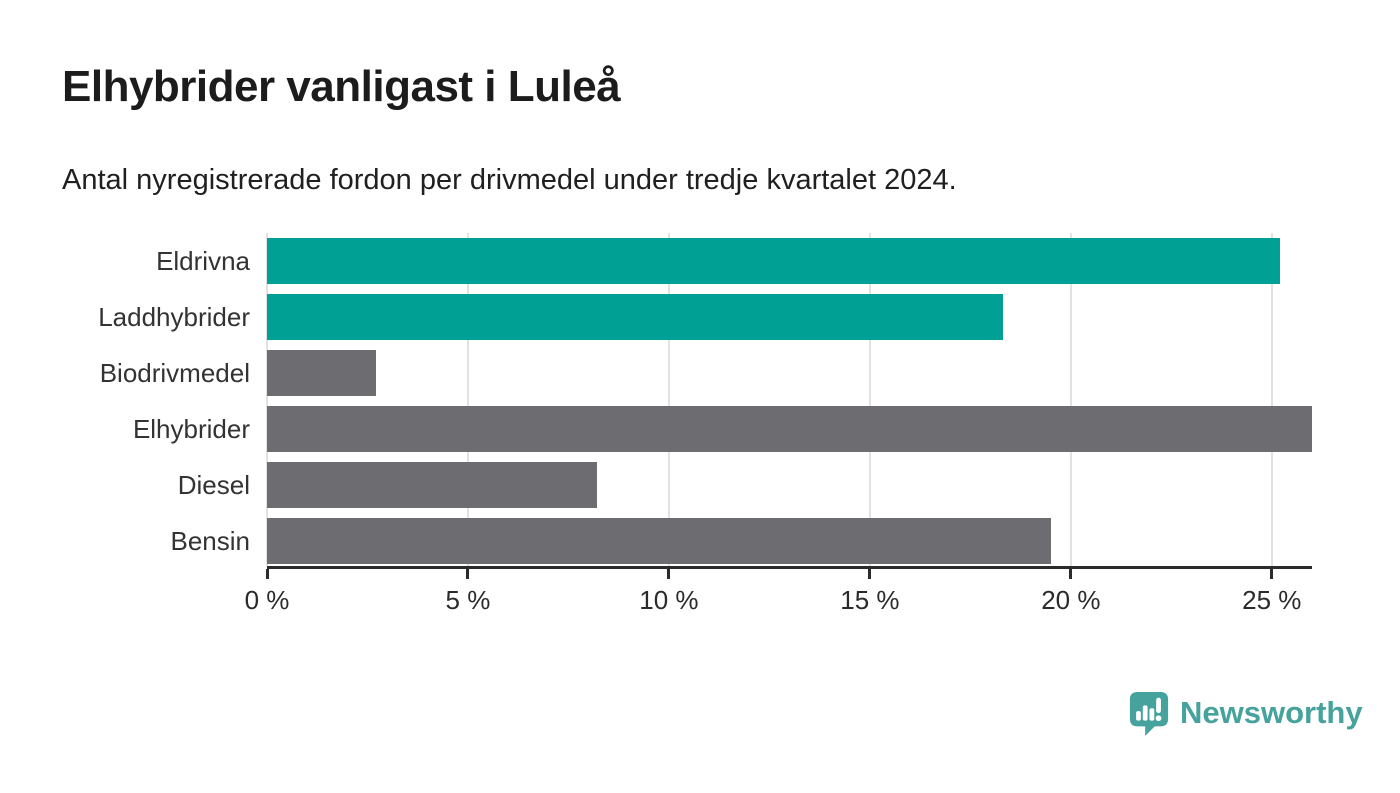 The image size is (1400, 793). What do you see at coordinates (191, 429) in the screenshot?
I see `category-label-elhybrider: Elhybrider` at bounding box center [191, 429].